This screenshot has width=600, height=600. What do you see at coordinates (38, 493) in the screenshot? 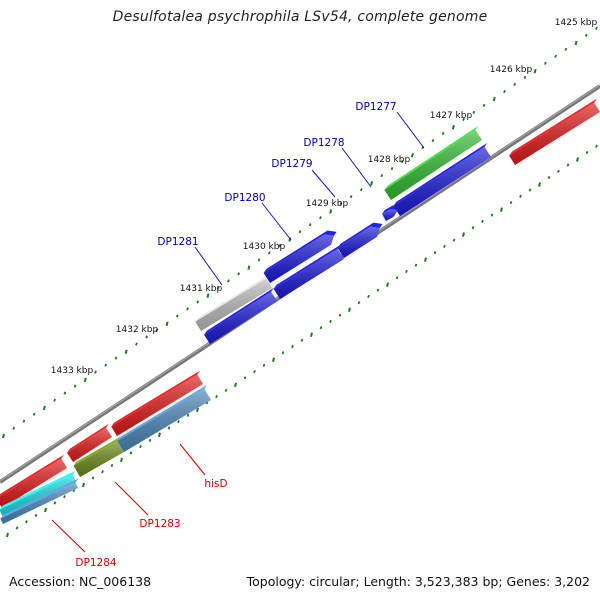
I see `cyan-gene` at bounding box center [38, 493].